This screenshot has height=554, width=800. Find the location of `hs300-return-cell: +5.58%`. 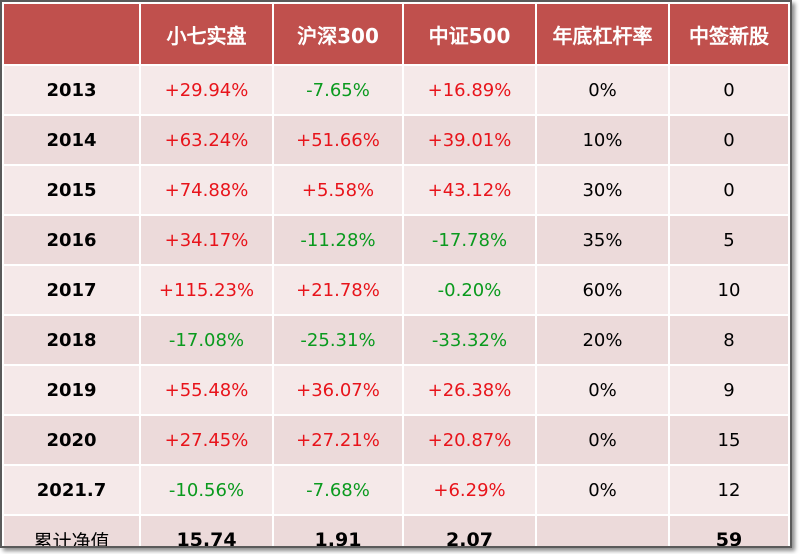

hs300-return-cell: +5.58% is located at coordinates (338, 190).